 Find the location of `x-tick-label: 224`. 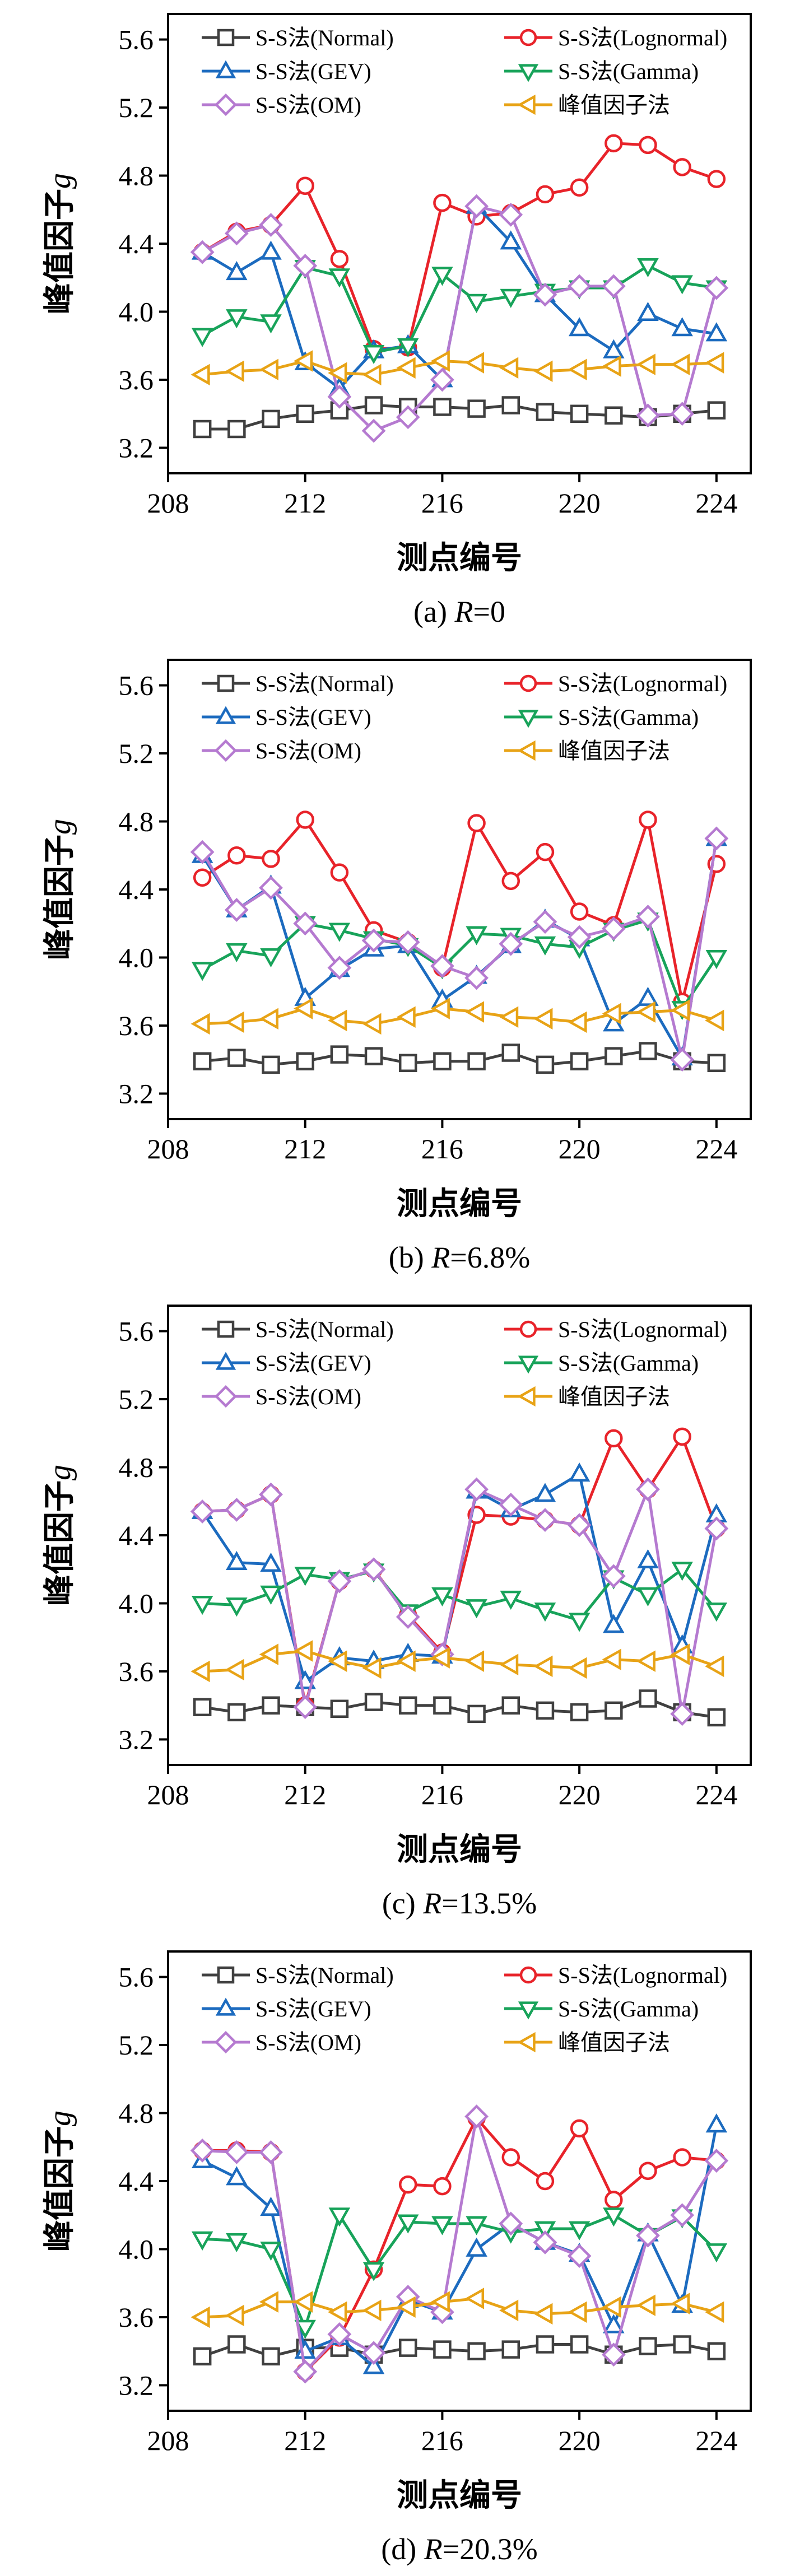

x-tick-label: 224 is located at coordinates (716, 503).